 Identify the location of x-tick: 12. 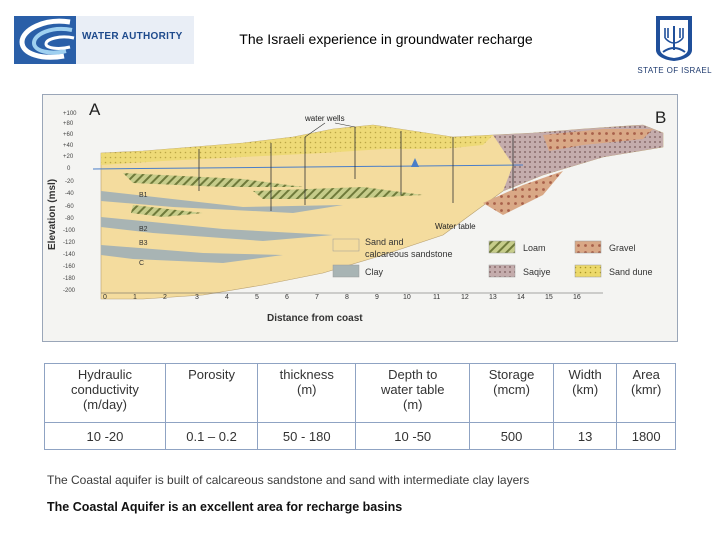
(465, 297).